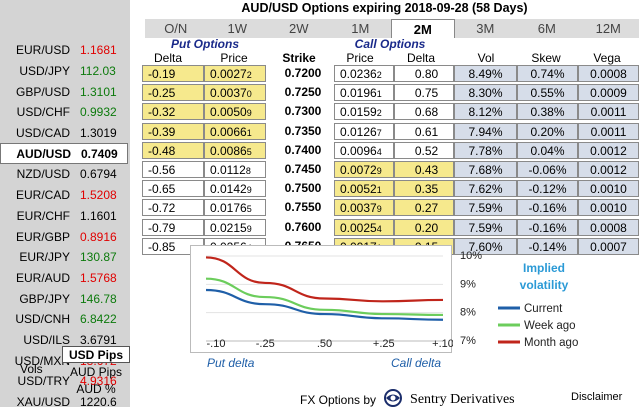  What do you see at coordinates (162, 227) in the screenshot?
I see `put-delta-cell-value: -0.79` at bounding box center [162, 227].